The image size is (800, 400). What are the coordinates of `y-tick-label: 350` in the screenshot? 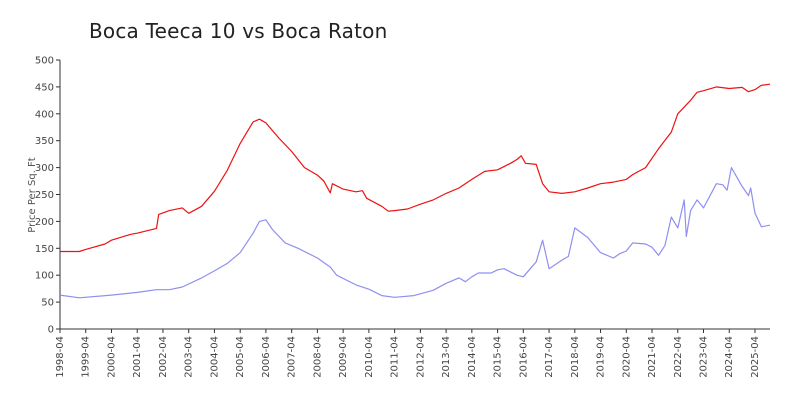 It's located at (44, 141).